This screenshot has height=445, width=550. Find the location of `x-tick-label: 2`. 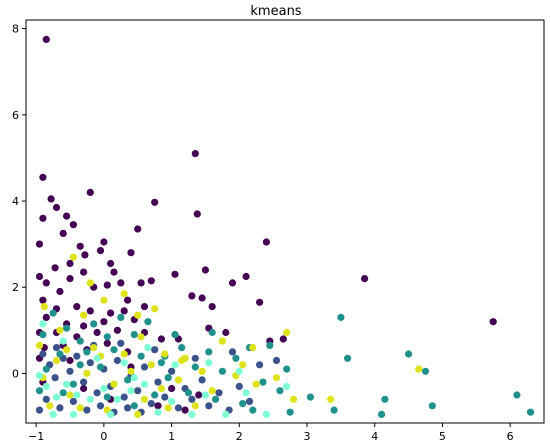

x-tick-label: 2 is located at coordinates (239, 436).